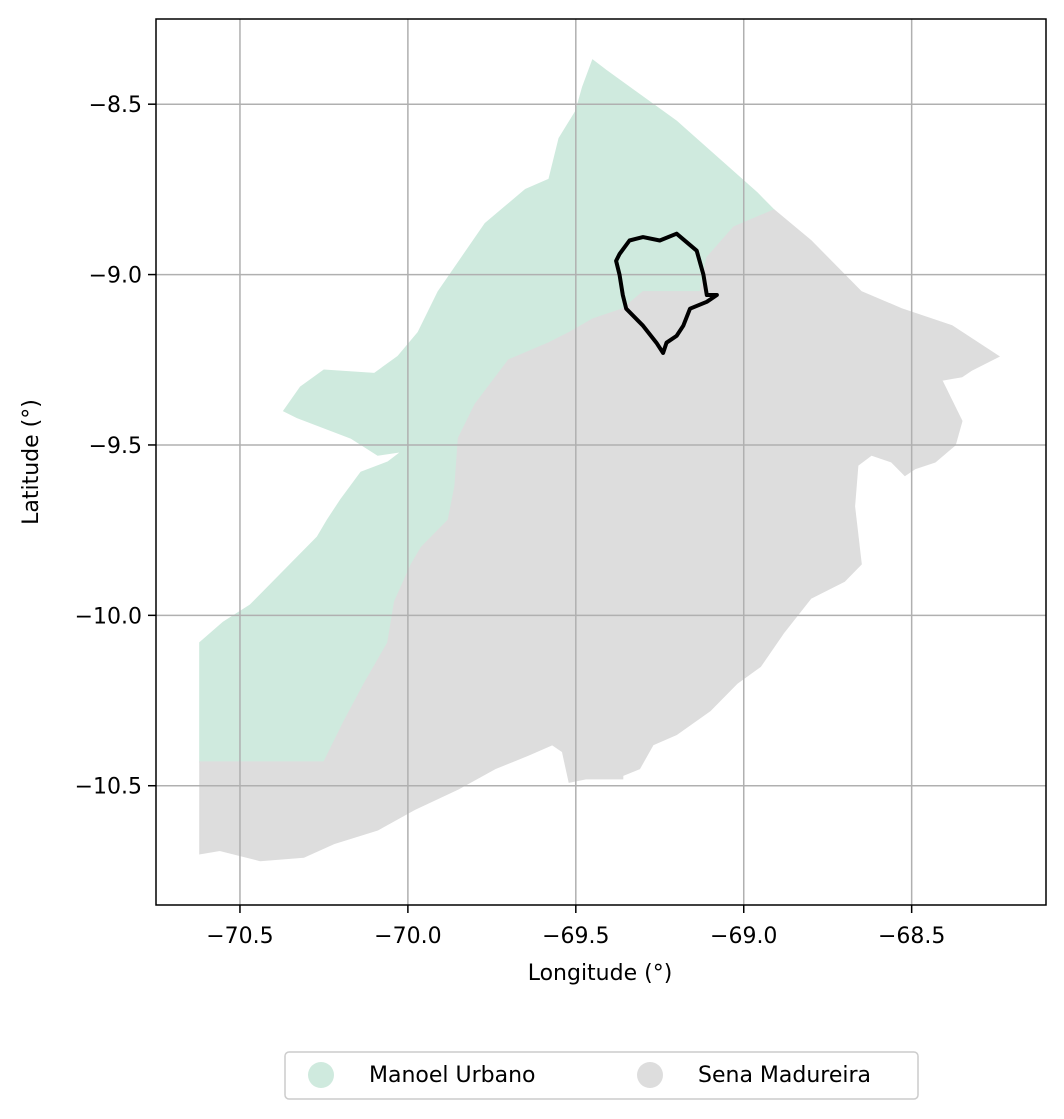 The height and width of the screenshot is (1119, 1064). What do you see at coordinates (239, 936) in the screenshot?
I see `x-tick-label: −70.5` at bounding box center [239, 936].